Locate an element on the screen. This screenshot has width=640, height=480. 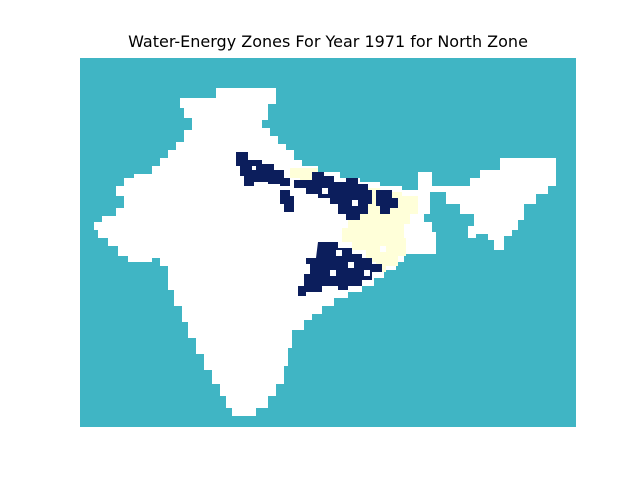
land-holes is located at coordinates (319, 221).